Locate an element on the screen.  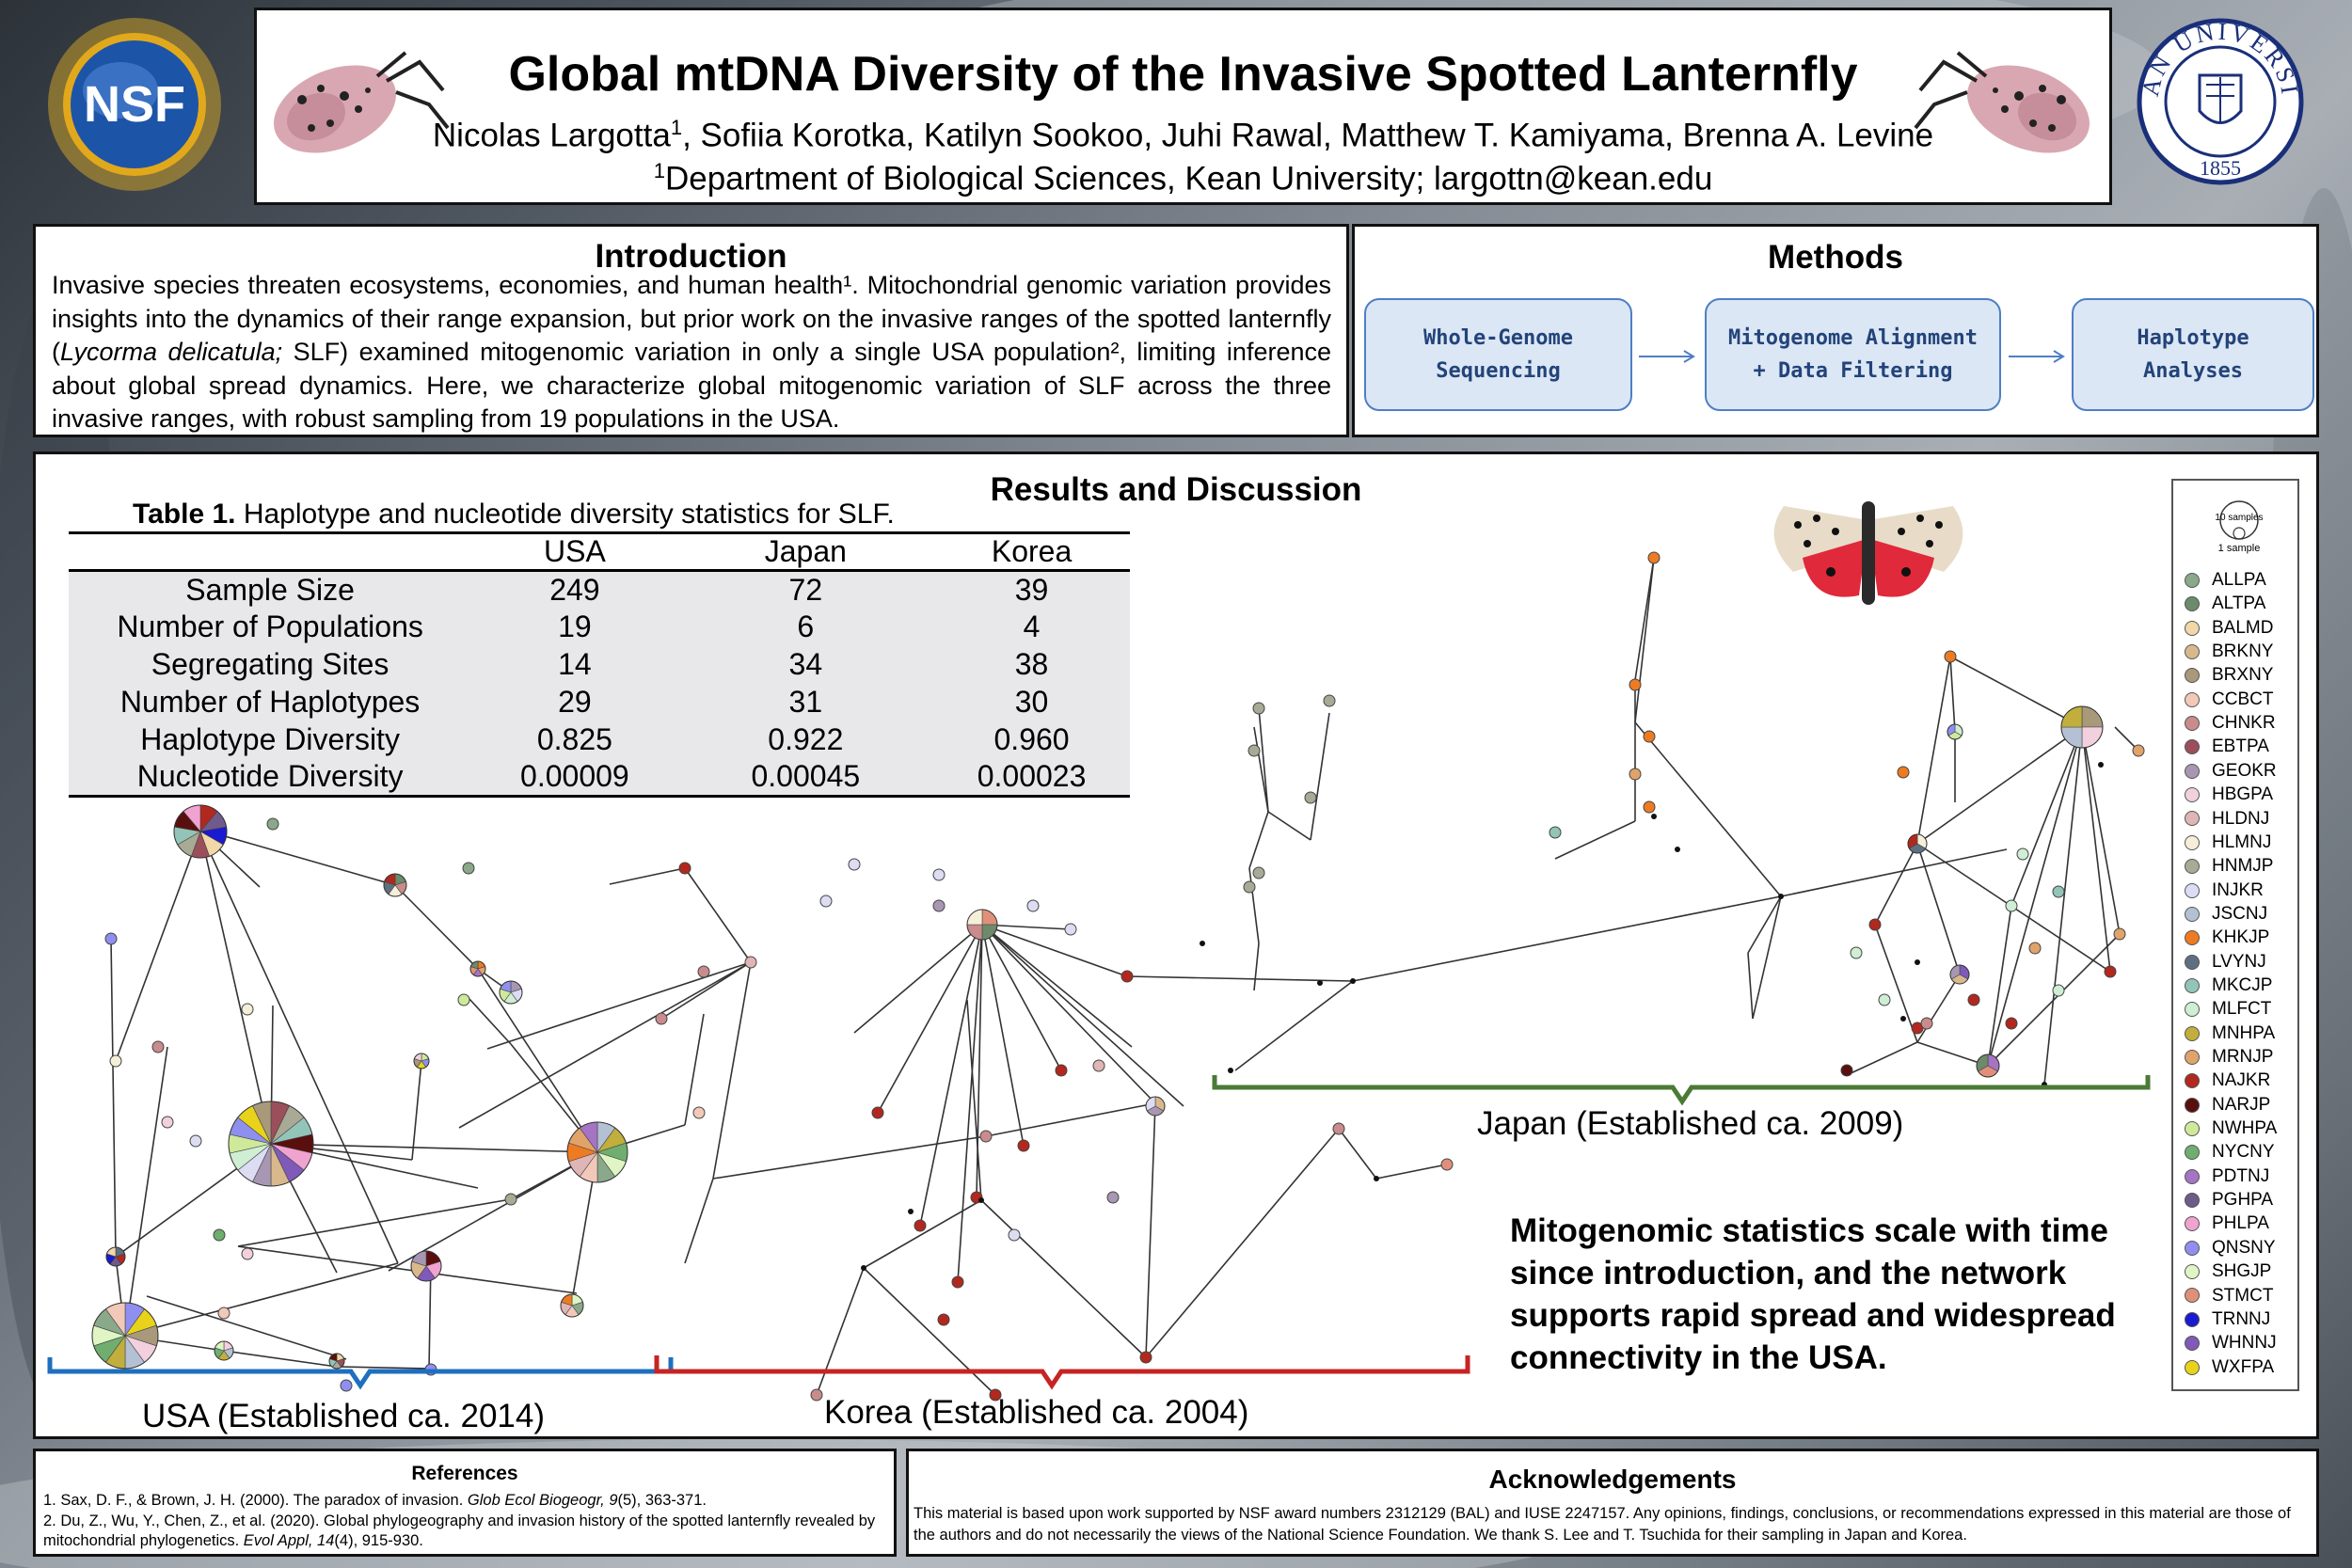
legend-scale-large-label: 10 samples is located at coordinates (2239, 518).